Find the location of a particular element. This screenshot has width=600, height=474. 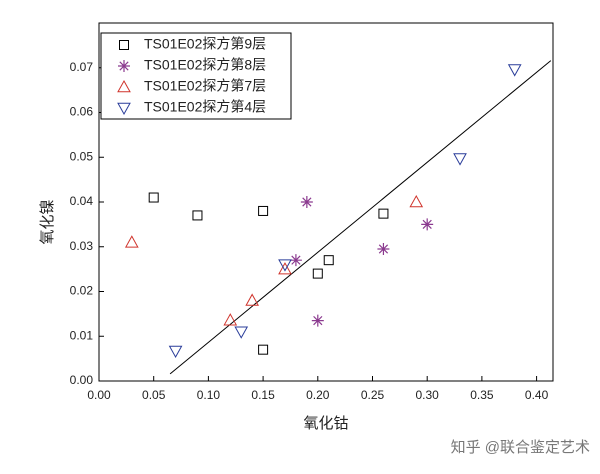

legend-label: TS01E02探方第9层 is located at coordinates (205, 44).